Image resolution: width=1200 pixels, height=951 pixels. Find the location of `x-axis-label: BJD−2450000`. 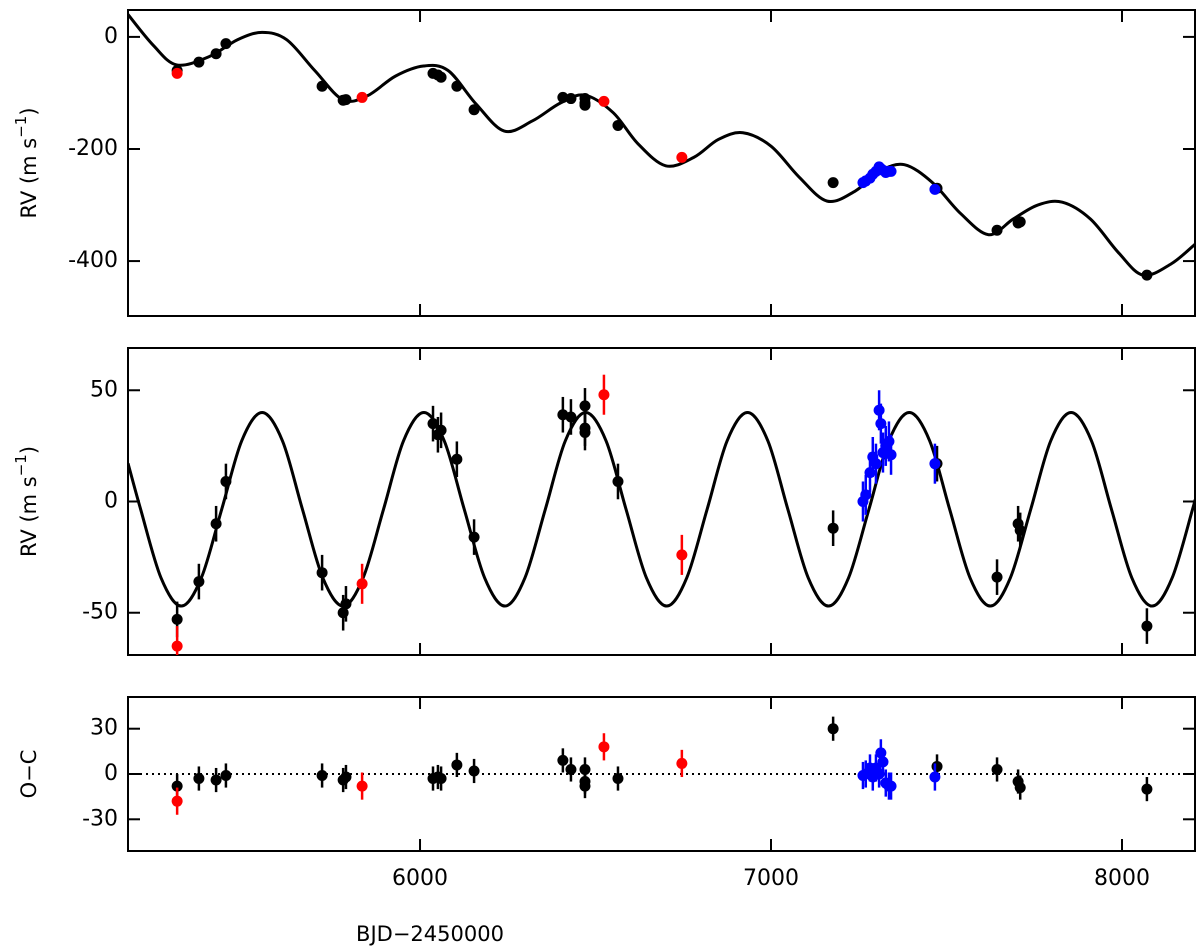

x-axis-label: BJD−2450000 is located at coordinates (430, 934).